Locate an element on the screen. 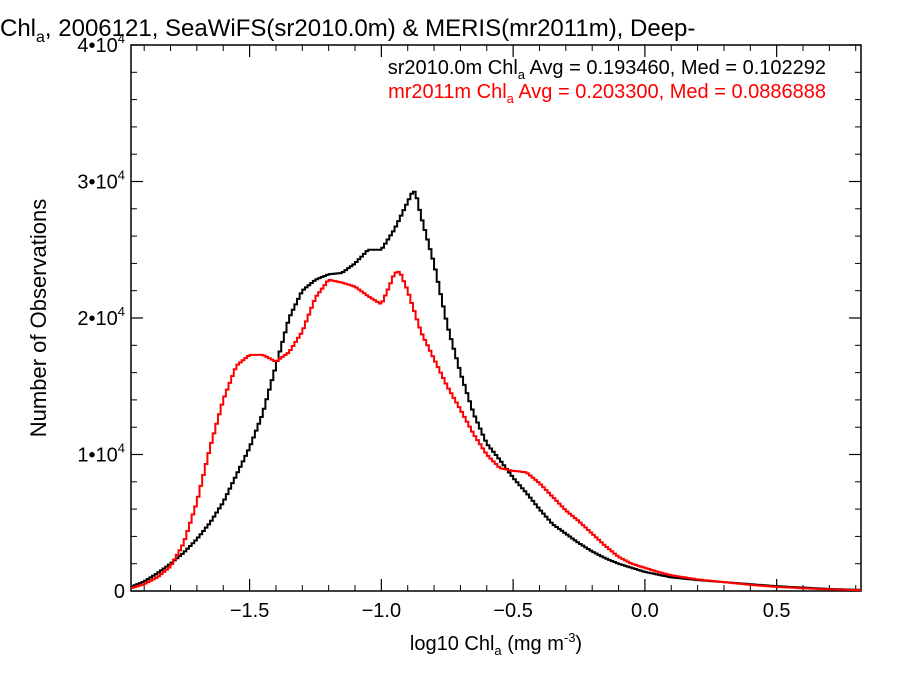 This screenshot has height=675, width=900. annotation-red-subscript: a is located at coordinates (511, 98).